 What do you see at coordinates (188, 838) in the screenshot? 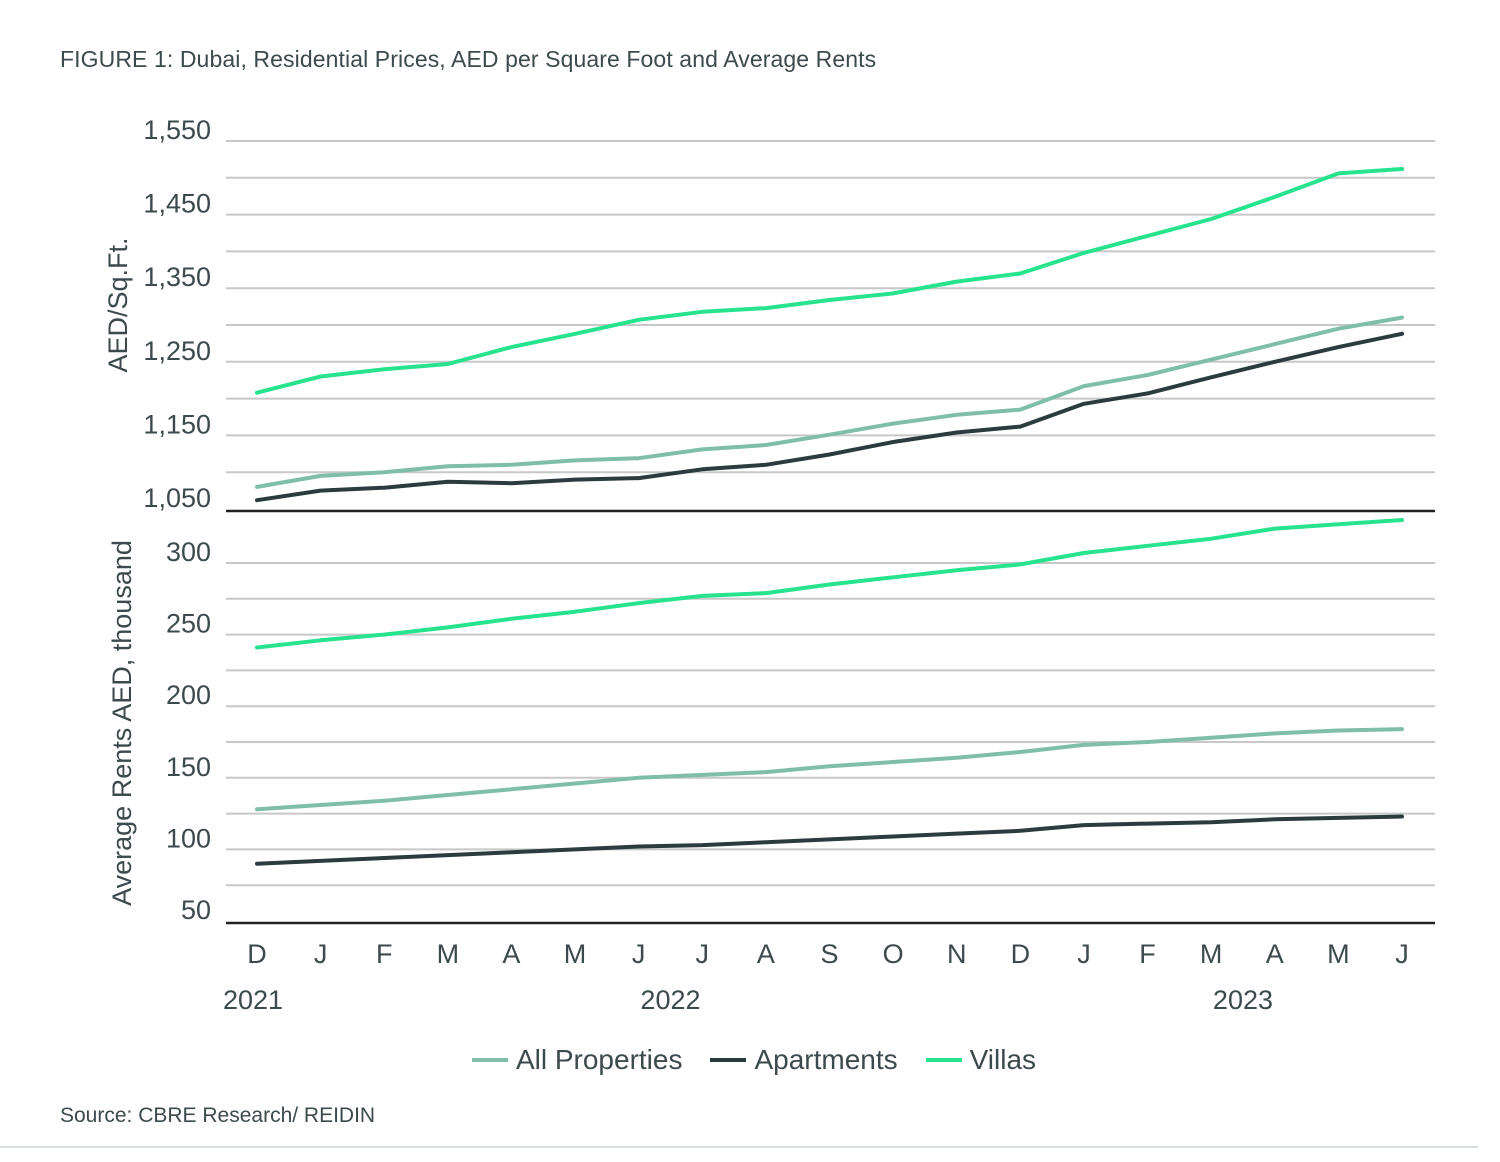
I see `y-tick-label-rents: 100` at bounding box center [188, 838].